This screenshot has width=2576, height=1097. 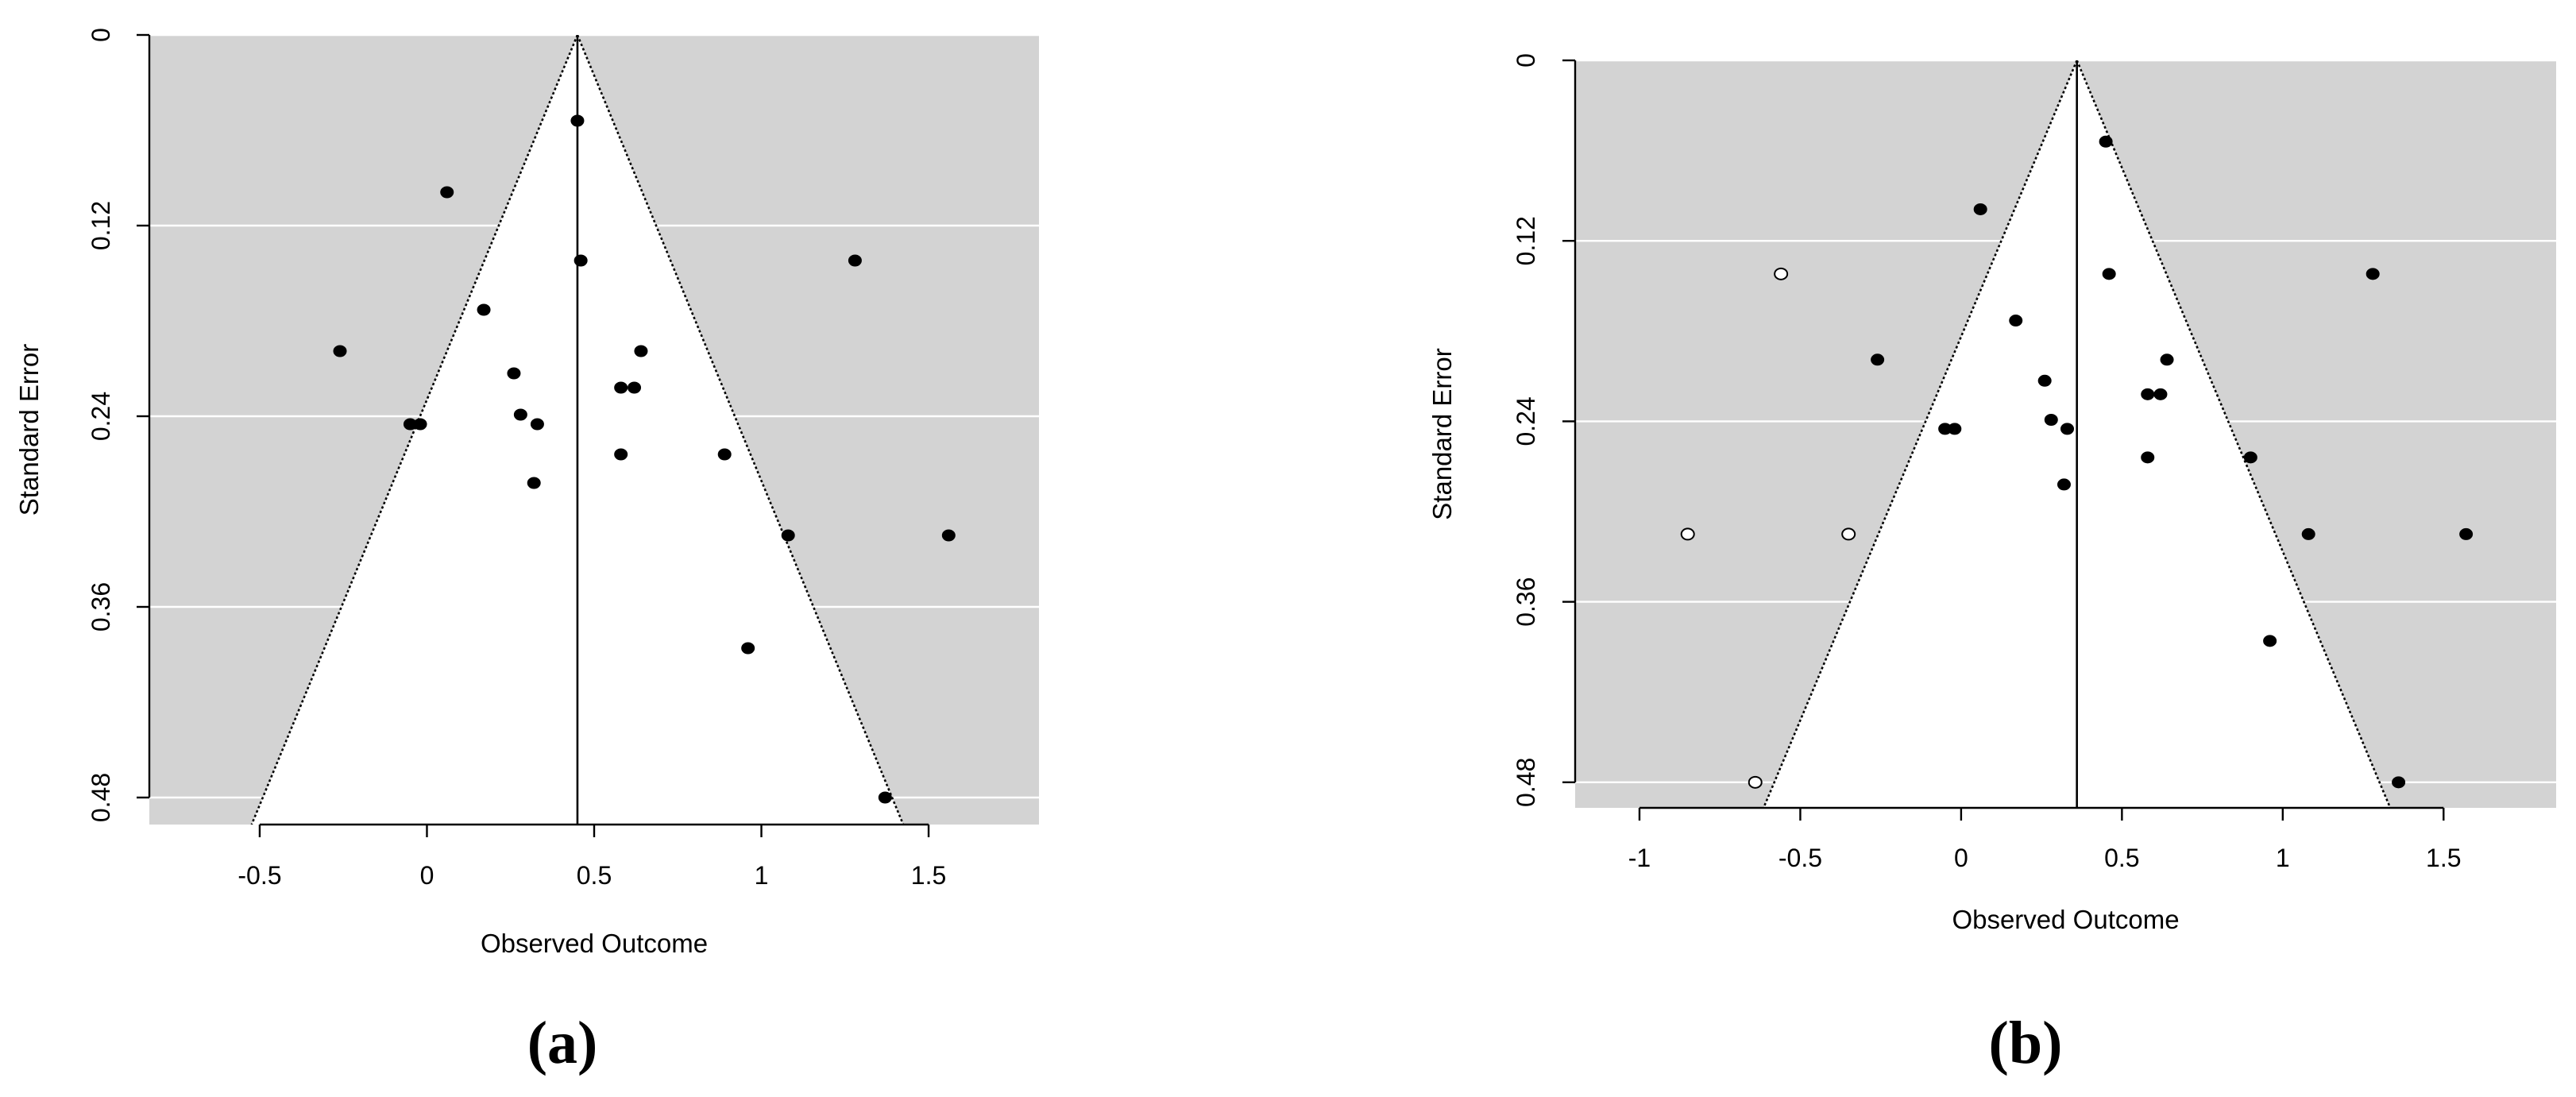 What do you see at coordinates (562, 1043) in the screenshot?
I see `panel-label: (a)` at bounding box center [562, 1043].